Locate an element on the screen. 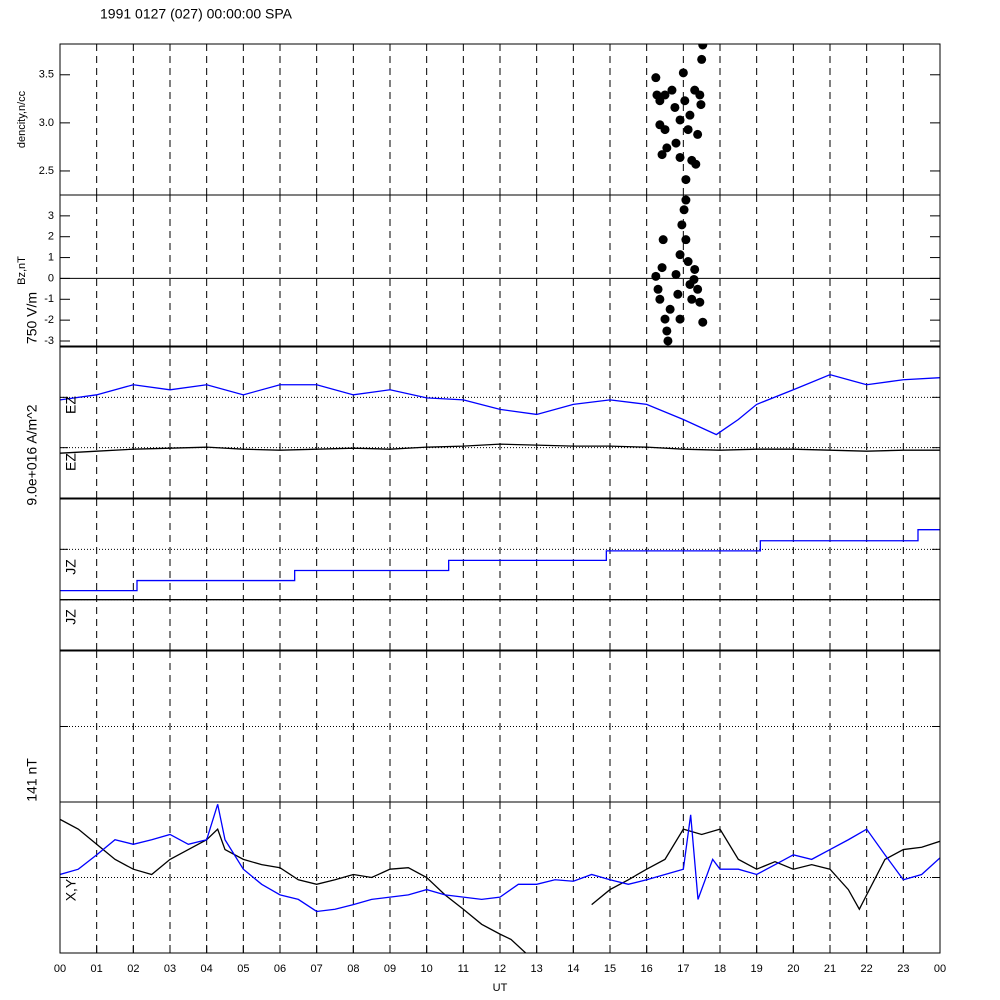 This screenshot has height=1000, width=1000. x-tick-label: 12 is located at coordinates (500, 969).